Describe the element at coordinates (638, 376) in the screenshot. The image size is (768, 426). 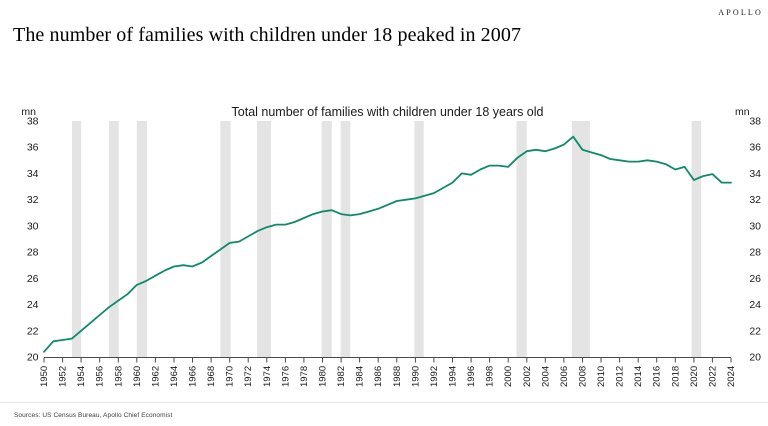
I see `x-tick-label: 2014` at that location.